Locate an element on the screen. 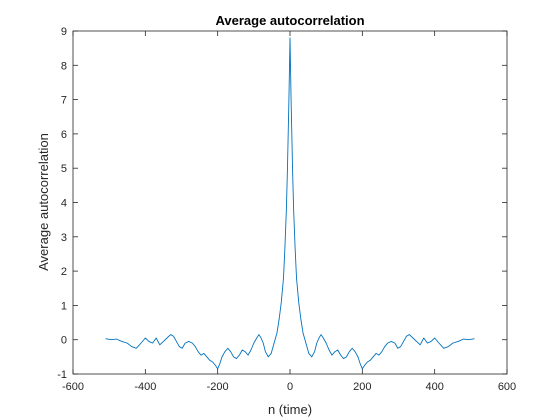  x-tick-label: -200 is located at coordinates (218, 387).